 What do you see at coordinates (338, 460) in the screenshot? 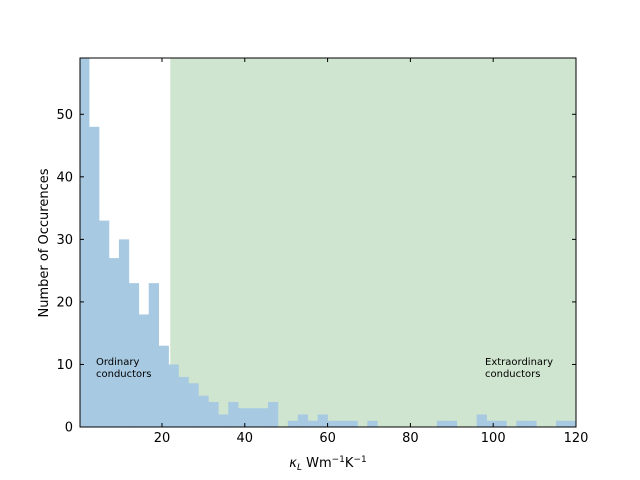
I see `x-label-sup-1: −1` at bounding box center [338, 460].